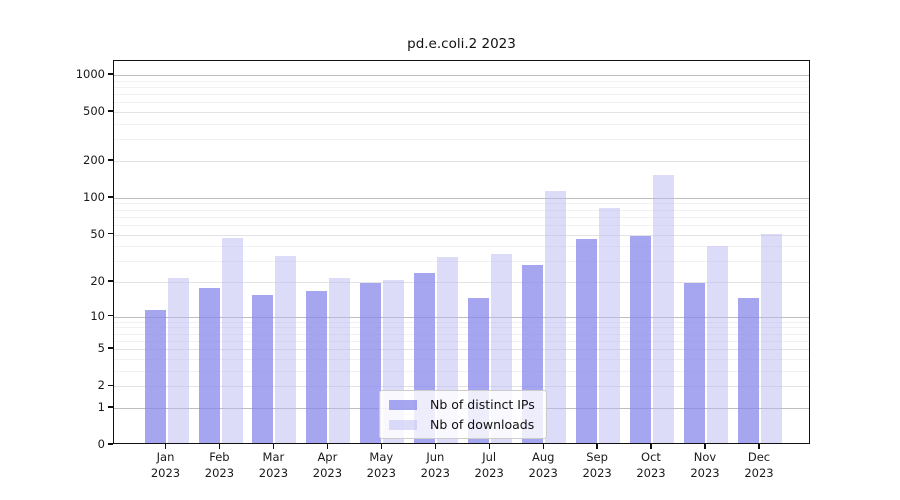  What do you see at coordinates (717, 344) in the screenshot?
I see `bar-downloads-nov` at bounding box center [717, 344].